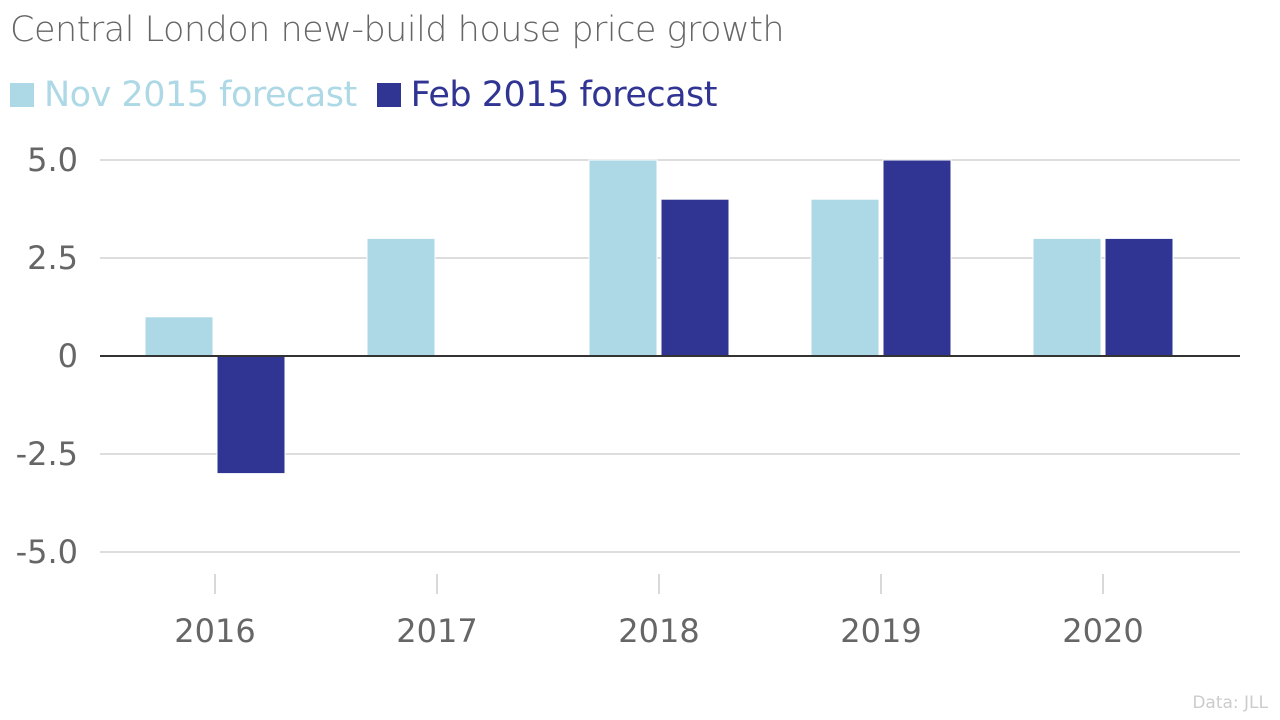  What do you see at coordinates (658, 631) in the screenshot?
I see `x-tick-label: 2018` at bounding box center [658, 631].